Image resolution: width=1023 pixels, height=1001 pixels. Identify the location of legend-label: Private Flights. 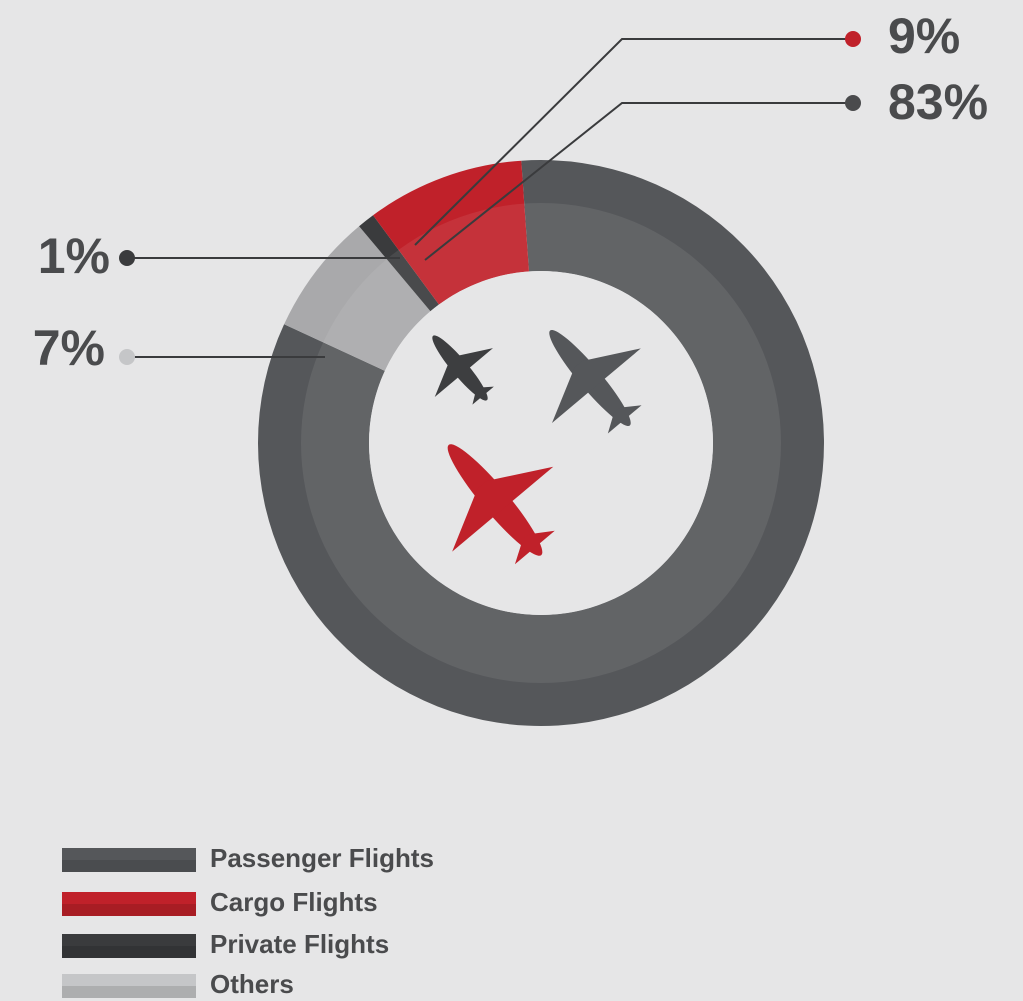
(299, 944).